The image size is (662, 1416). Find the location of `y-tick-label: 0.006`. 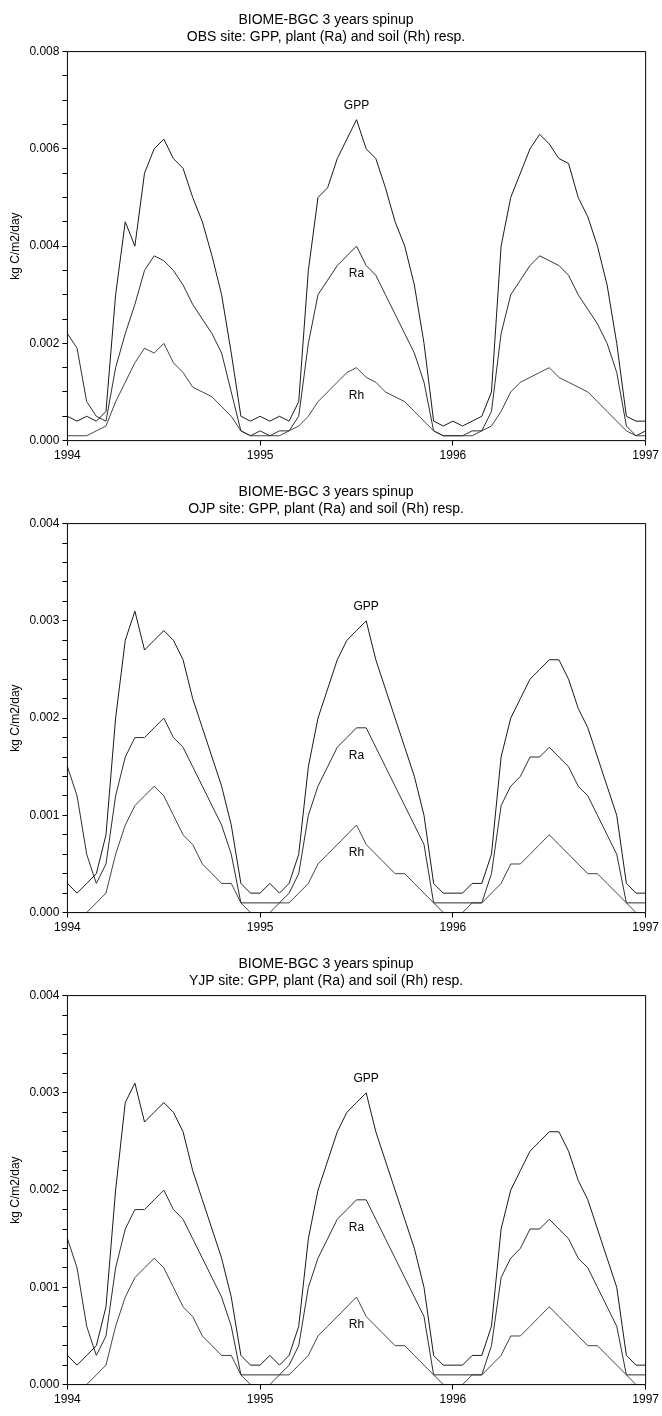

y-tick-label: 0.006 is located at coordinates (44, 148).